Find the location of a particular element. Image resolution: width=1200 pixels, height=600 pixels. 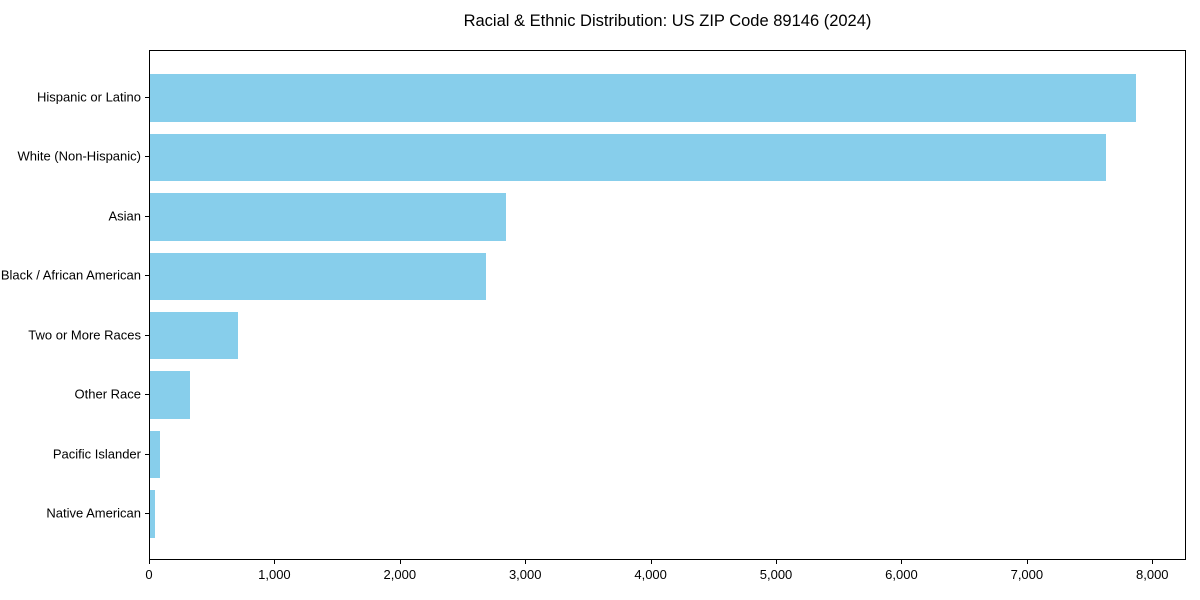

y-tick-label: Native American is located at coordinates (93, 513).